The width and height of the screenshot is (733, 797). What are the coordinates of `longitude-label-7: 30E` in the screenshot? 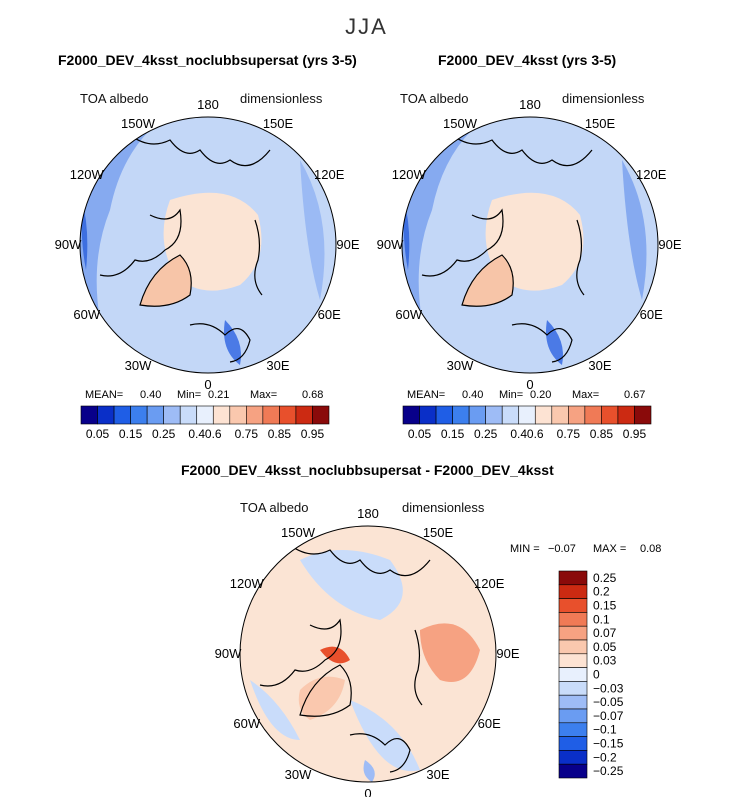 It's located at (437, 774).